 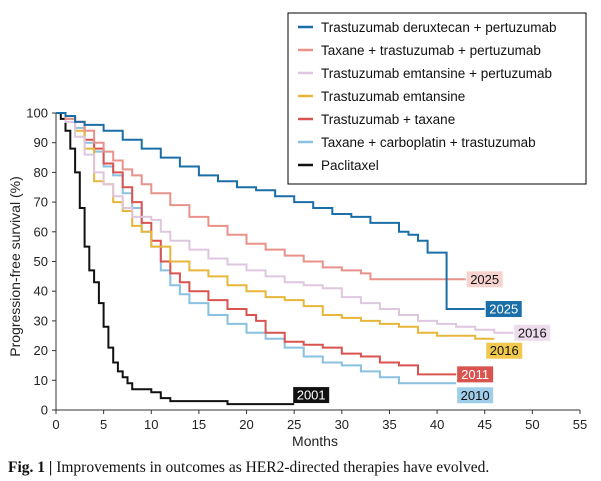 What do you see at coordinates (393, 96) in the screenshot?
I see `legend-label-trastuzumab-emtansine: Trastuzumab emtansine` at bounding box center [393, 96].